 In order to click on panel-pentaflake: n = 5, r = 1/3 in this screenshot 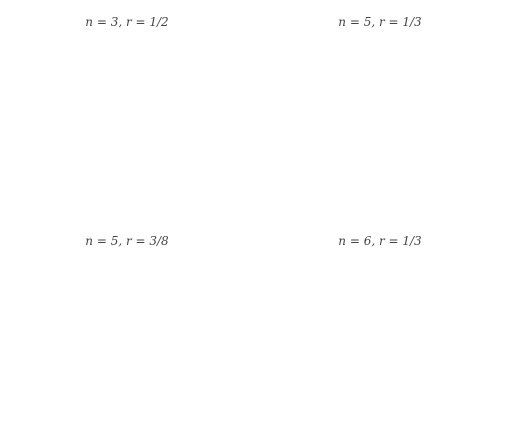, I will do `click(380, 22)`.